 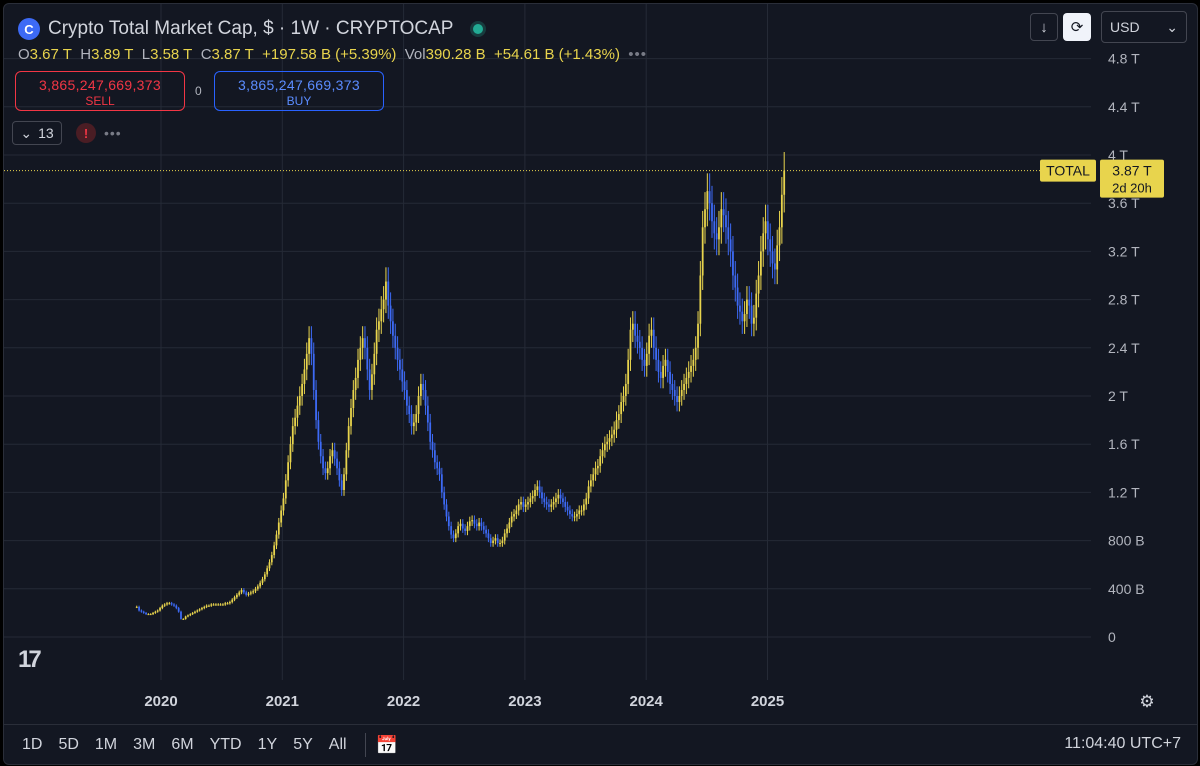 I want to click on range-6m-button: 6M, so click(x=182, y=744).